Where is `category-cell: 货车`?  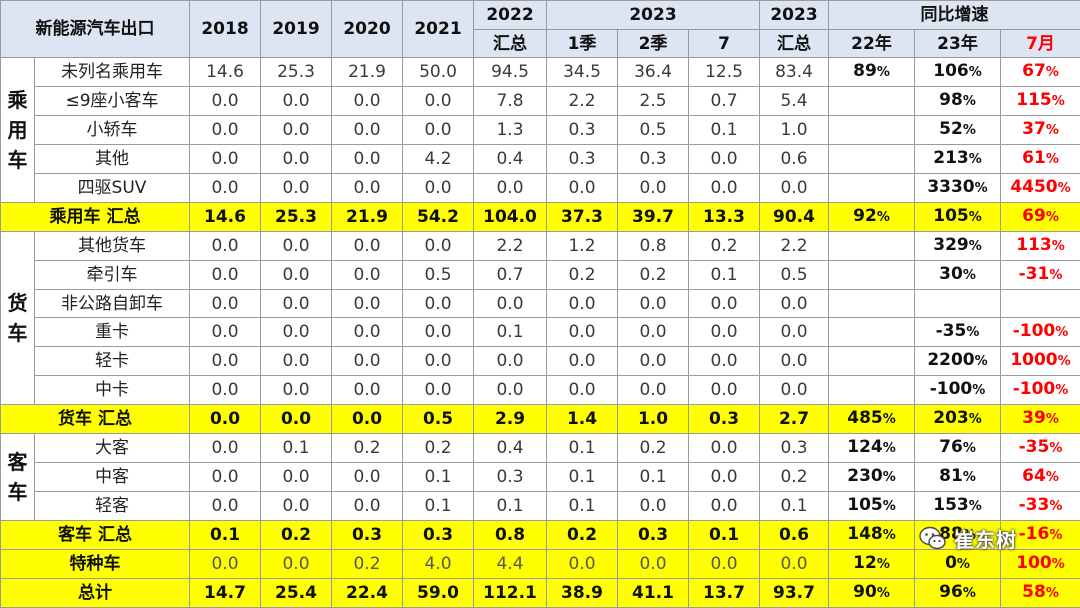
category-cell: 货车 is located at coordinates (18, 318).